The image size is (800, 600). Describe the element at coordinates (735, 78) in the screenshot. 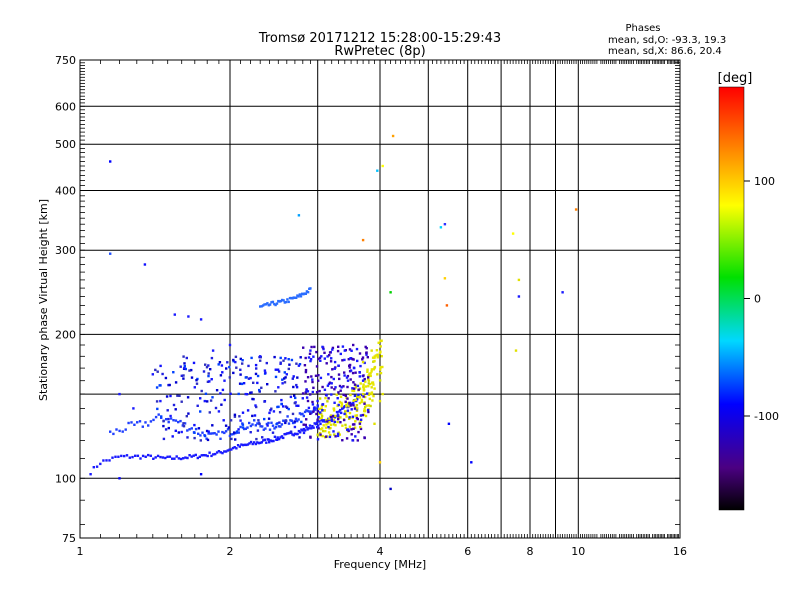

I see `colorbar-label: [deg]` at that location.